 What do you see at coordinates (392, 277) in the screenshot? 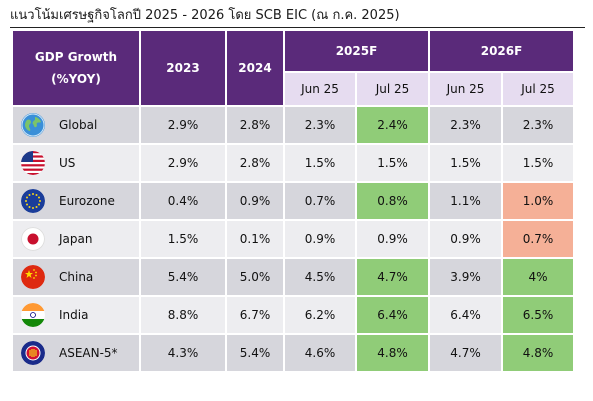
I see `value-2025f-jul: 4.7%` at bounding box center [392, 277].